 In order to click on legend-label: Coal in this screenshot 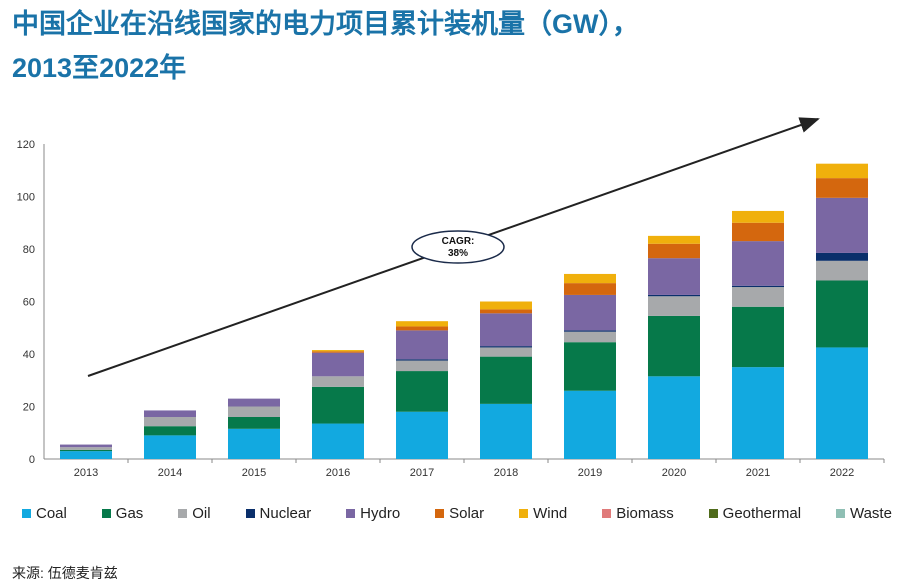, I will do `click(51, 513)`.